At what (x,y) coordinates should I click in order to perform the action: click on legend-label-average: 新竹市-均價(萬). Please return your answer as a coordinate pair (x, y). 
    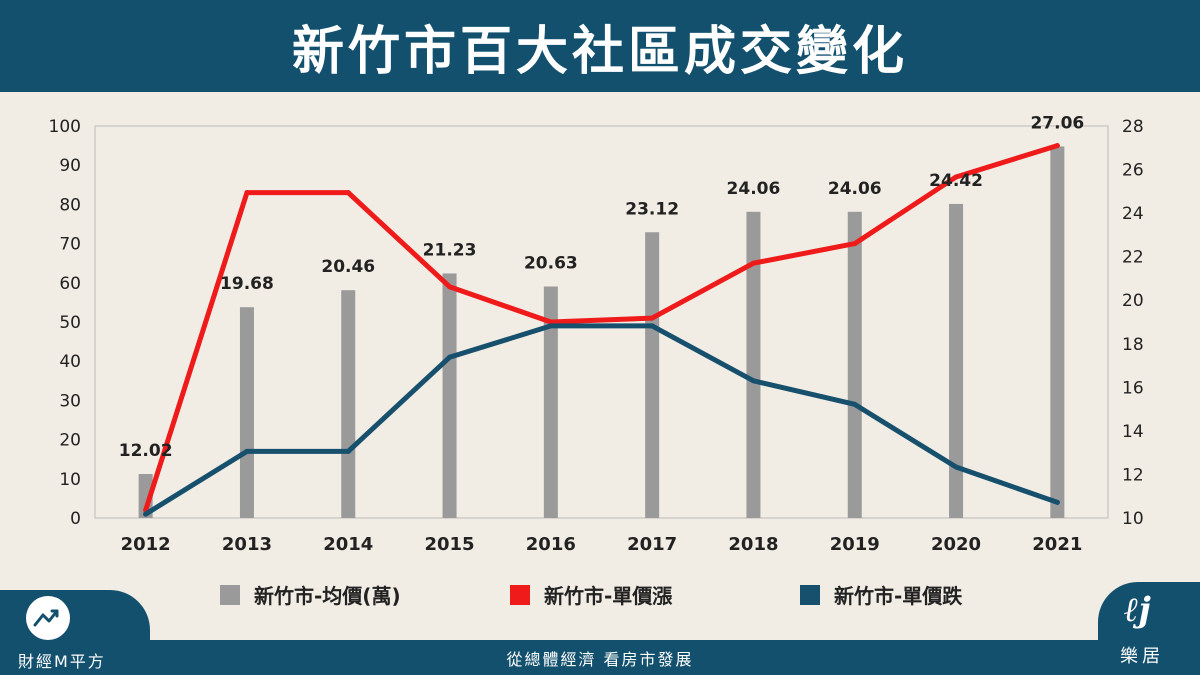
    Looking at the image, I should click on (327, 596).